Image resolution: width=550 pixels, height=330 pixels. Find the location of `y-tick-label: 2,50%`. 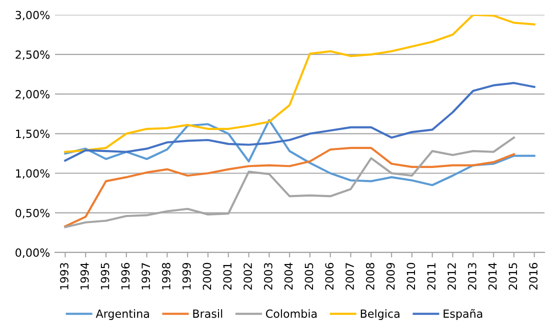

y-tick-label: 2,50% is located at coordinates (33, 55).